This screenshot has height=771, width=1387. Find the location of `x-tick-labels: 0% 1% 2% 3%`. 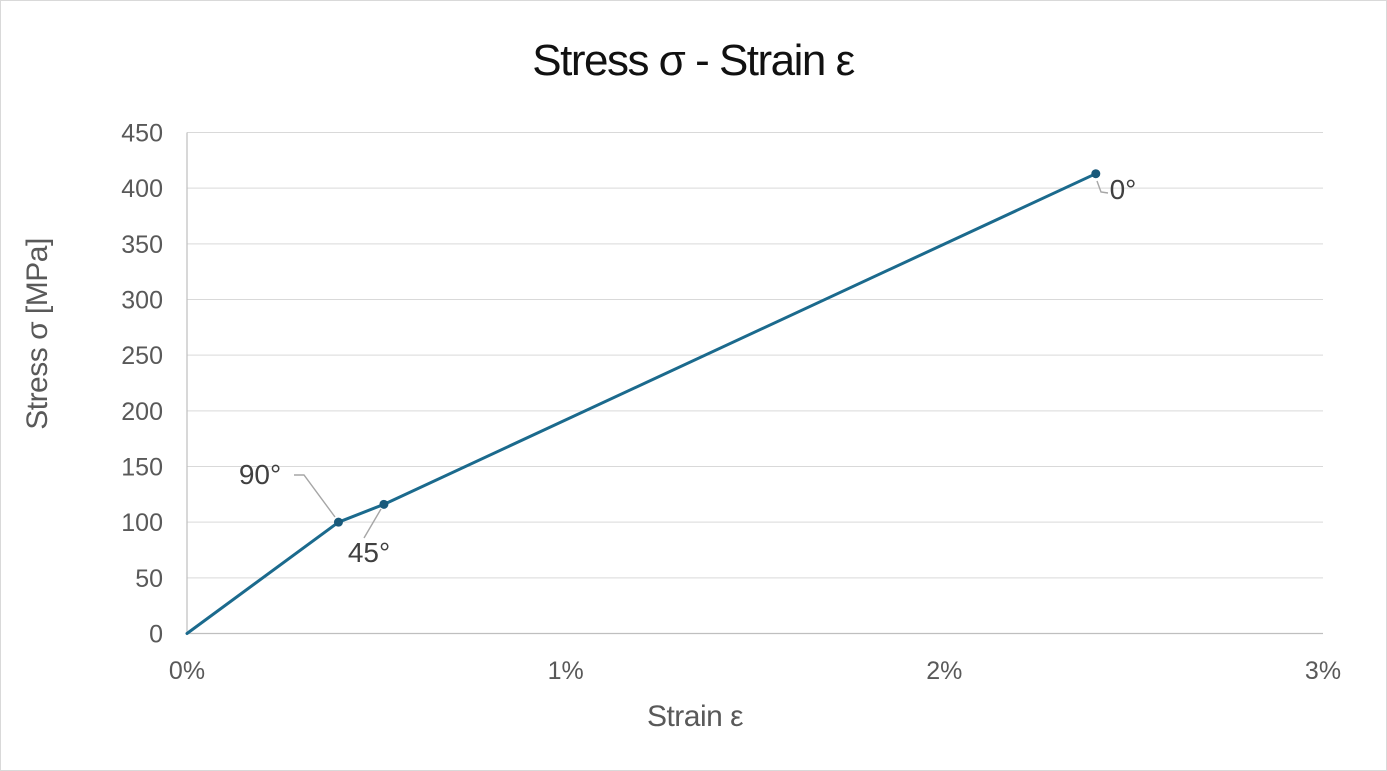

x-tick-labels: 0% 1% 2% 3% is located at coordinates (755, 671).